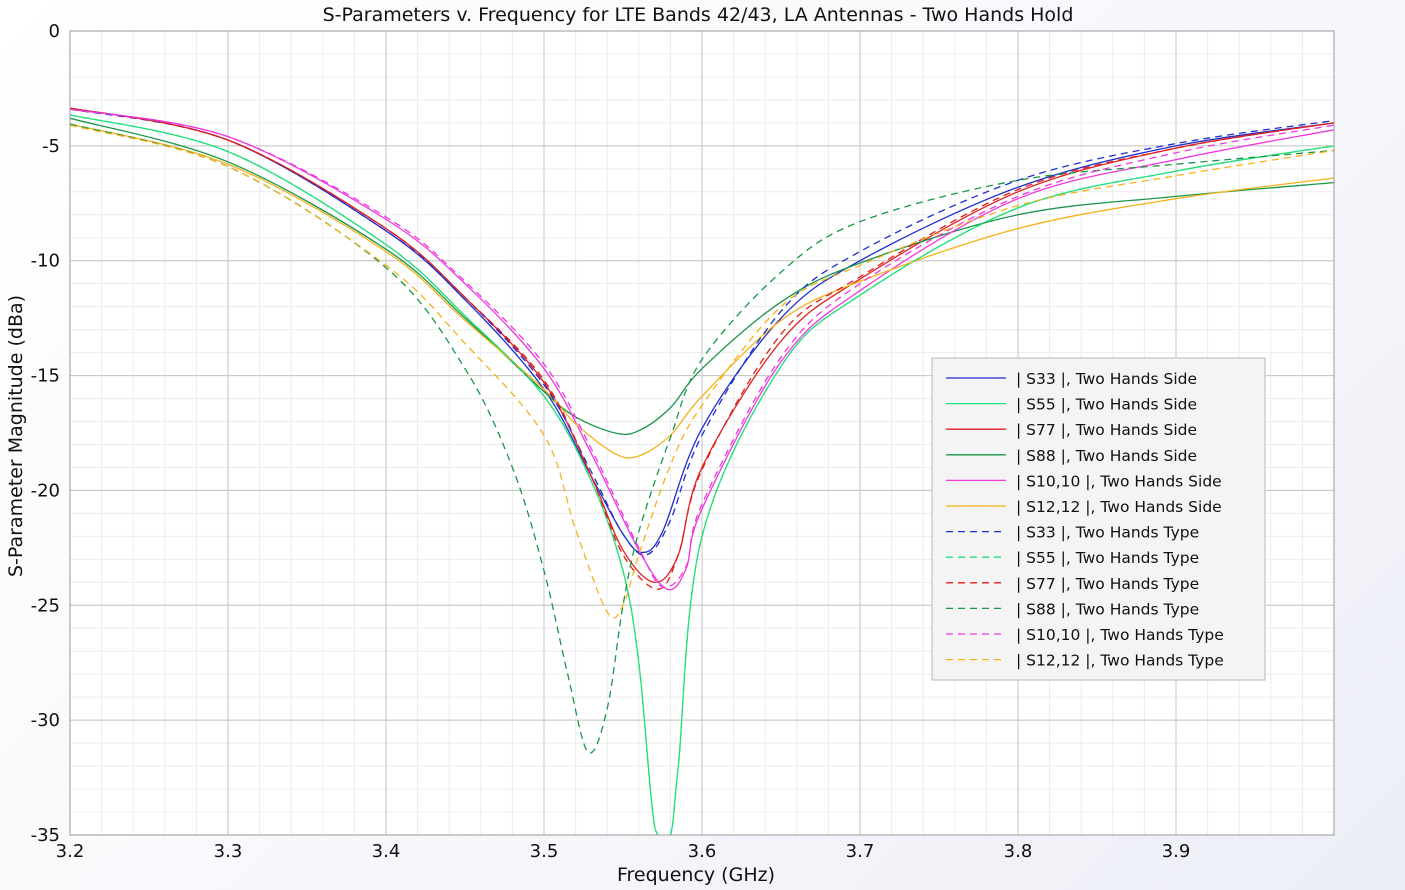  What do you see at coordinates (1018, 851) in the screenshot?
I see `x-tick-label: 3.8` at bounding box center [1018, 851].